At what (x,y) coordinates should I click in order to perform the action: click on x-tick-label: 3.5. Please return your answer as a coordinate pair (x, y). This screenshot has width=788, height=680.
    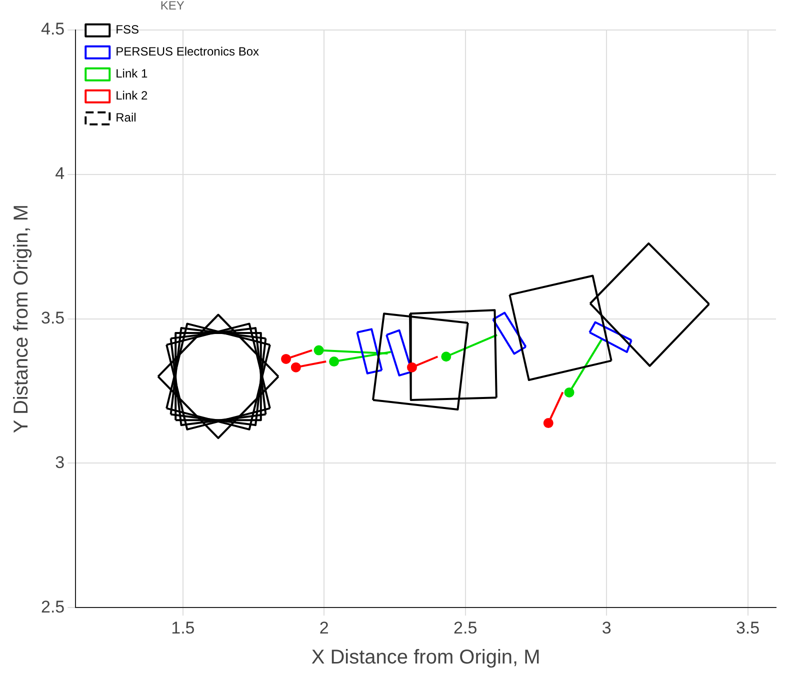
    Looking at the image, I should click on (748, 628).